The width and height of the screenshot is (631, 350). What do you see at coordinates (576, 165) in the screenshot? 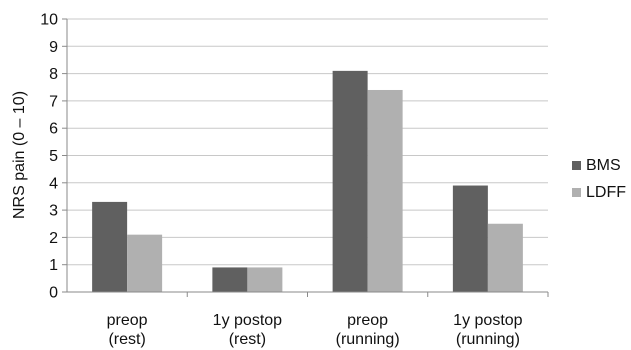
I see `legend-swatch-bms` at bounding box center [576, 165].